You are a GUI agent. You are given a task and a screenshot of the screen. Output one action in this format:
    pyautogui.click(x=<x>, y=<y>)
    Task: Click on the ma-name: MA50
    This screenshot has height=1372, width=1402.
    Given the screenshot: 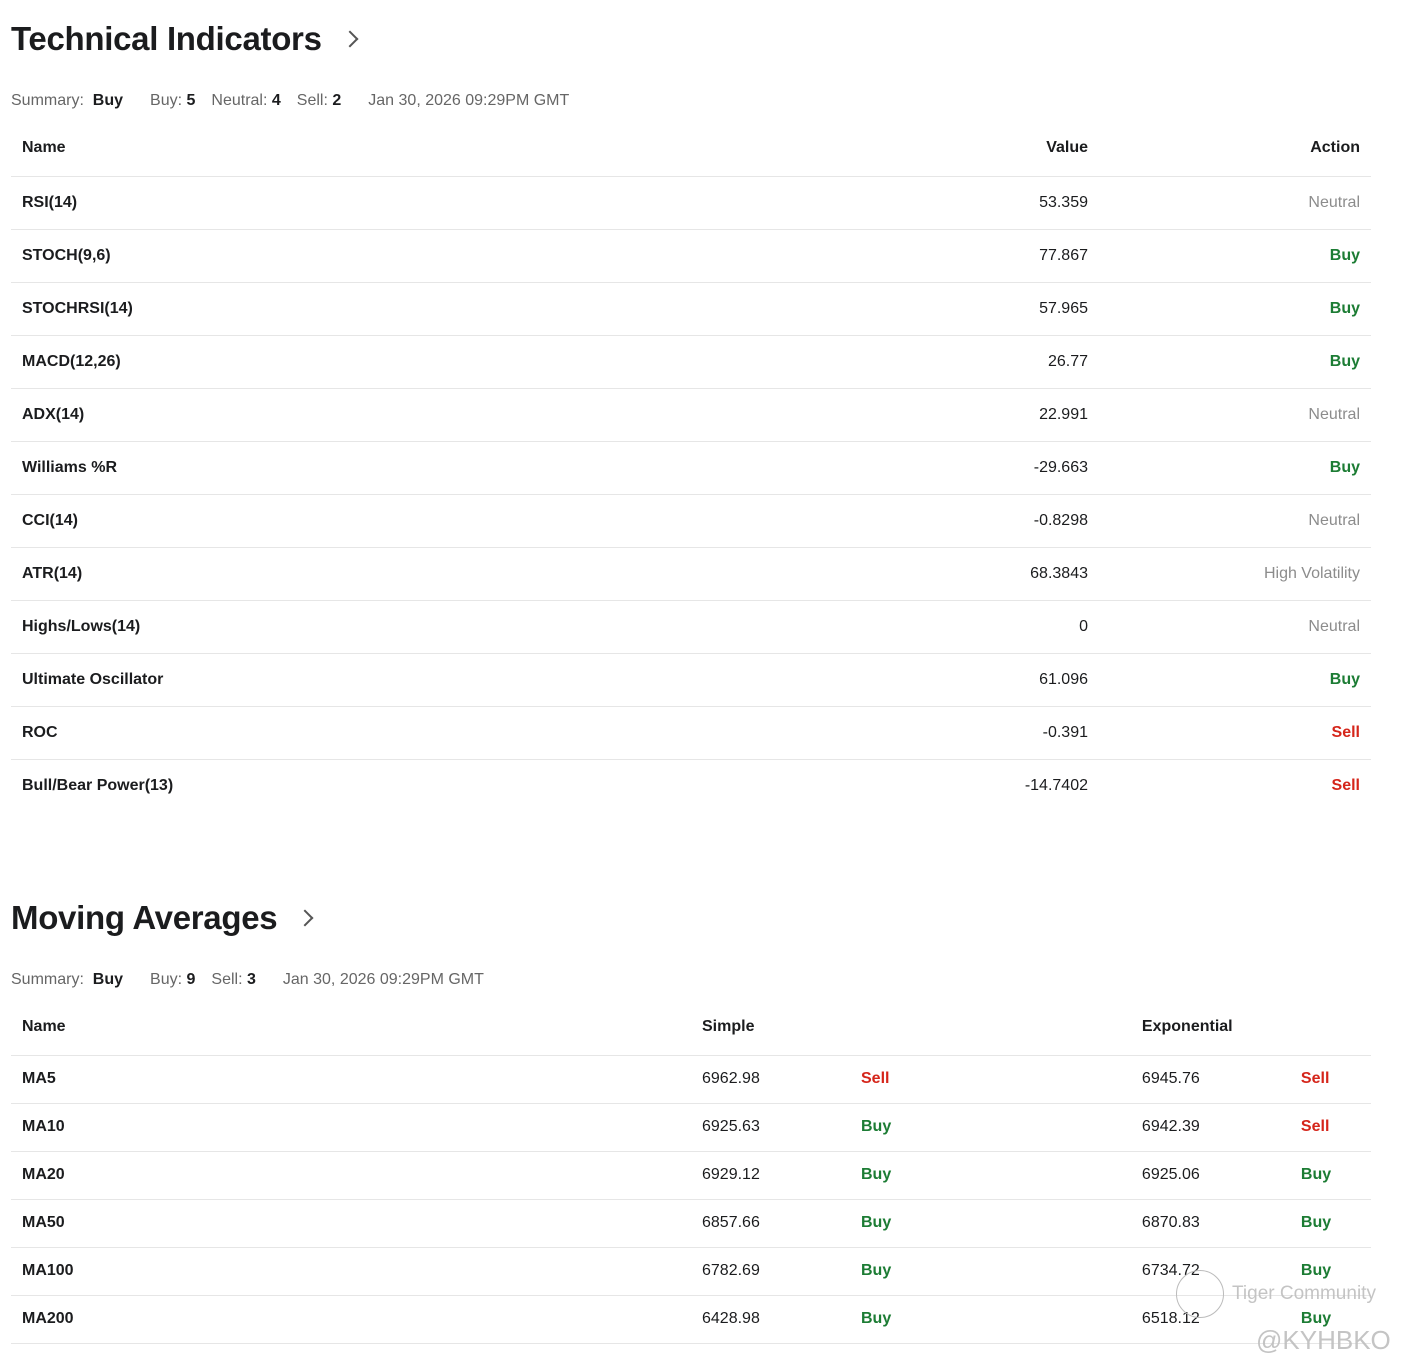 What is the action you would take?
    pyautogui.click(x=351, y=1223)
    